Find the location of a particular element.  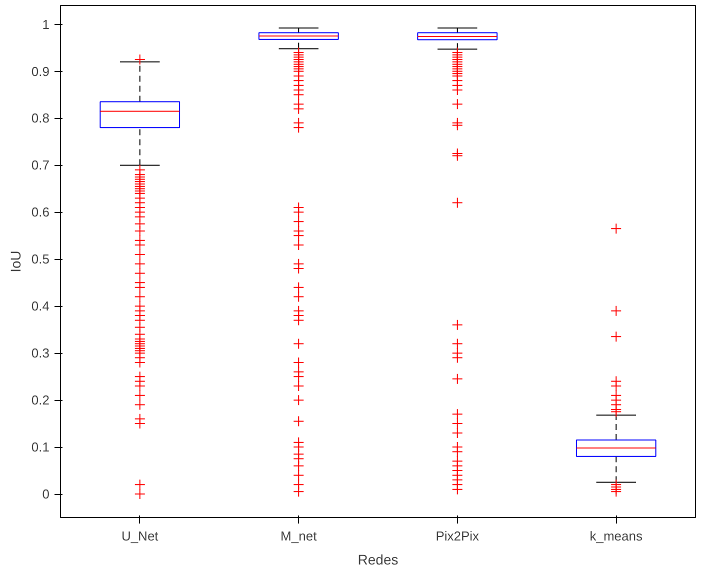

x-tick-label: Pix2Pix is located at coordinates (458, 536).